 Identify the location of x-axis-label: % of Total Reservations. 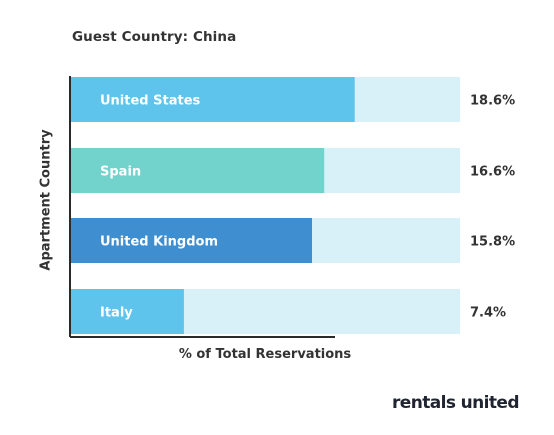
(265, 354).